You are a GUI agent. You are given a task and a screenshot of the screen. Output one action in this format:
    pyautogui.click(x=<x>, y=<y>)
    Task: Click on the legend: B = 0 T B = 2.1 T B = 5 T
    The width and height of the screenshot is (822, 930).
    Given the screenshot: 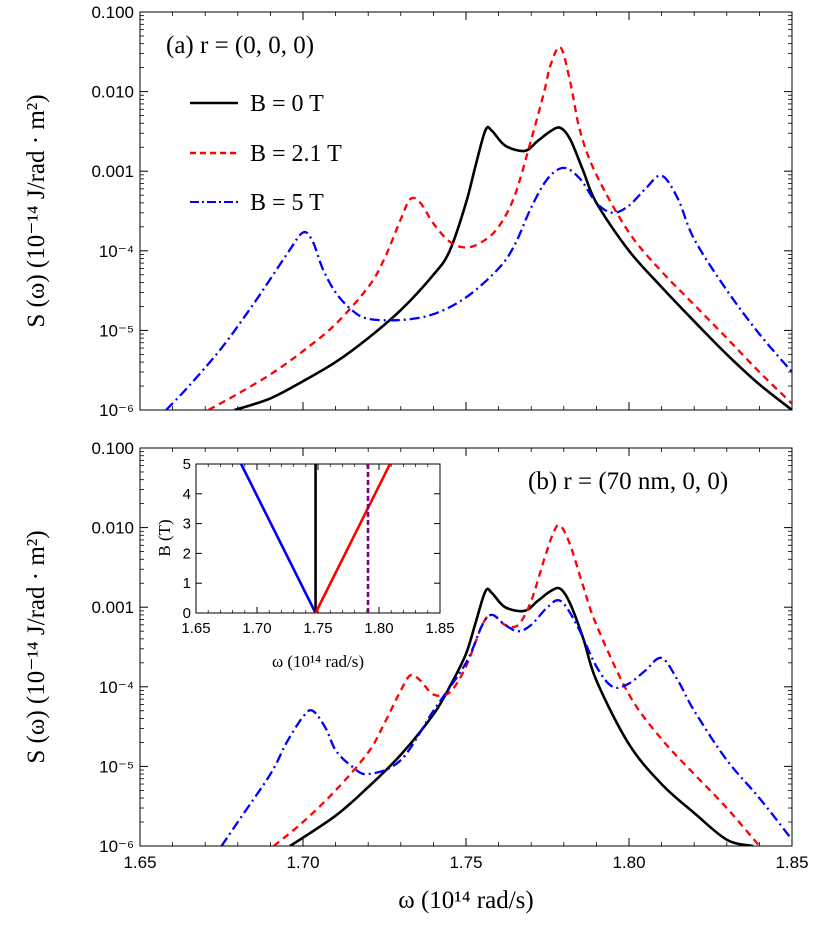 What is the action you would take?
    pyautogui.click(x=266, y=153)
    